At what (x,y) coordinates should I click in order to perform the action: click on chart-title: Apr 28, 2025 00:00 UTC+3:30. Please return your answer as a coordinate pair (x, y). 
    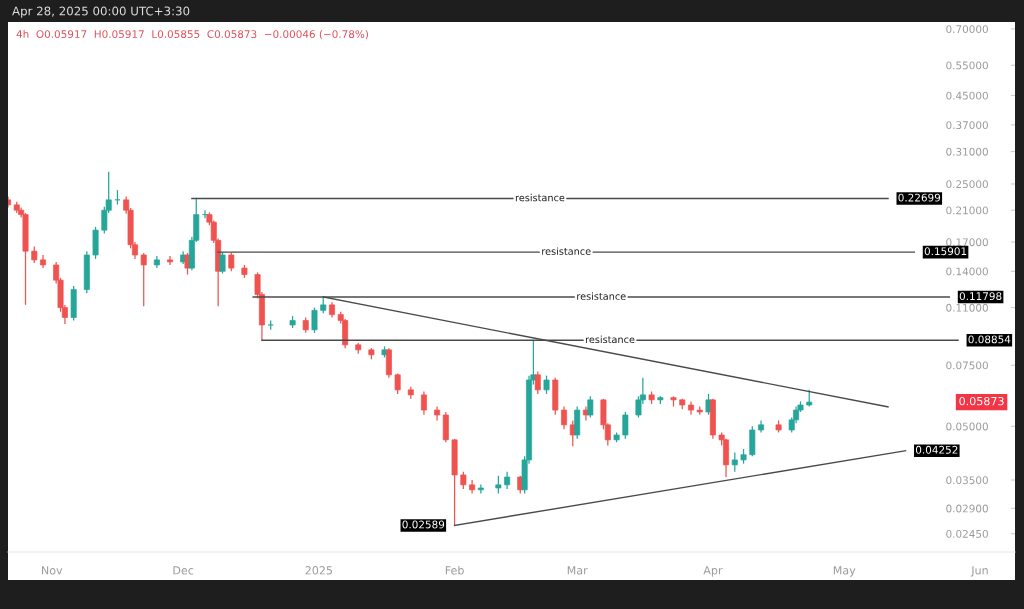
    Looking at the image, I should click on (101, 12).